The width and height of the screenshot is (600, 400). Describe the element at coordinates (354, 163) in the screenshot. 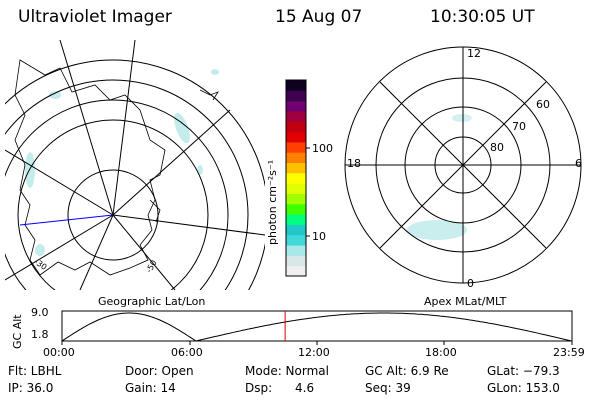

I see `mlt-label-18: 18` at that location.